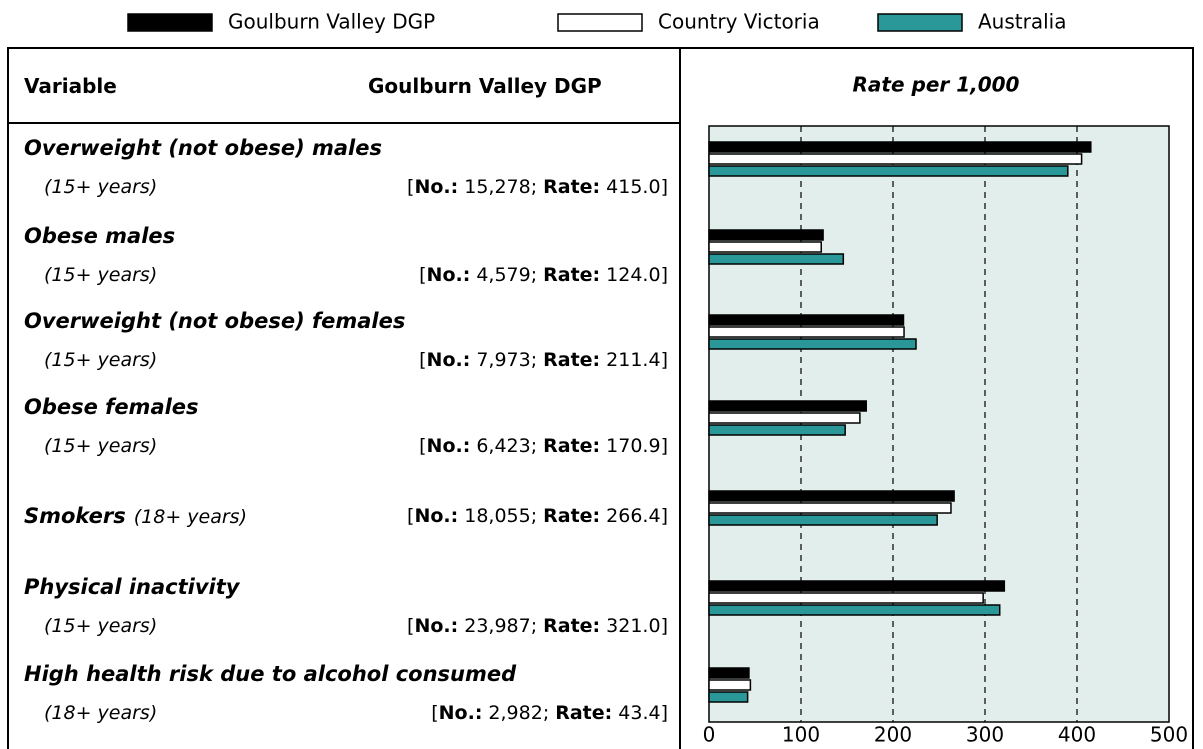 The height and width of the screenshot is (749, 1203). I want to click on variable-text: Obese males, so click(100, 236).